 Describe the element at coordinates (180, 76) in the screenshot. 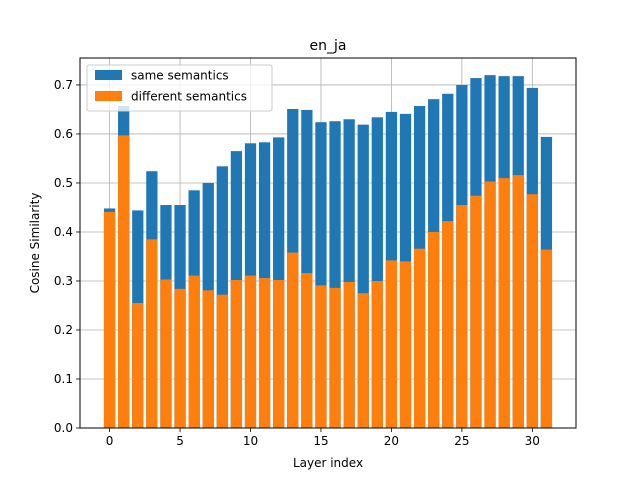

I see `legend-label-same-semantics: same semantics` at that location.